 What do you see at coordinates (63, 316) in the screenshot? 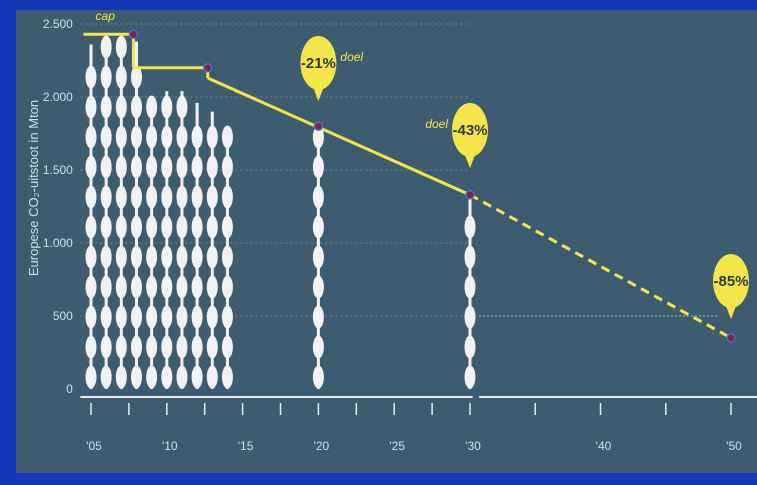
I see `y-tick-label: 500` at bounding box center [63, 316].